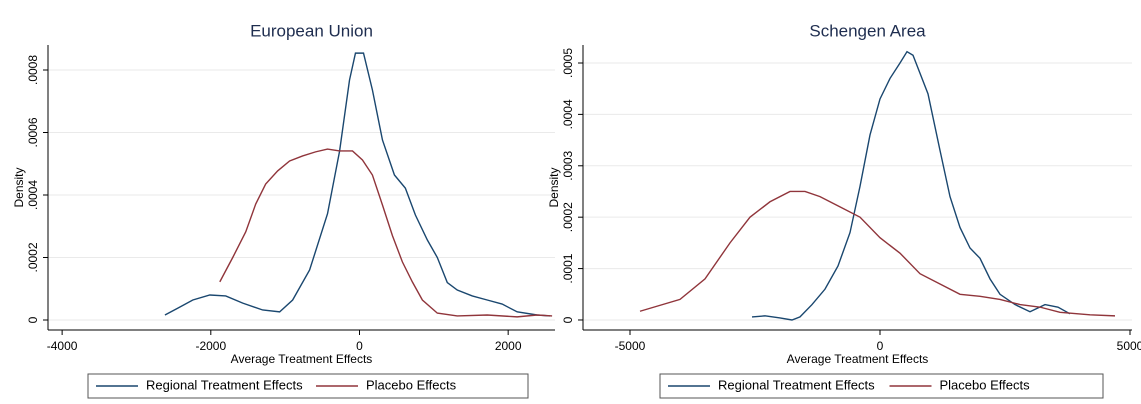 This screenshot has width=1141, height=404. Describe the element at coordinates (311, 30) in the screenshot. I see `chart-title: European Union` at that location.